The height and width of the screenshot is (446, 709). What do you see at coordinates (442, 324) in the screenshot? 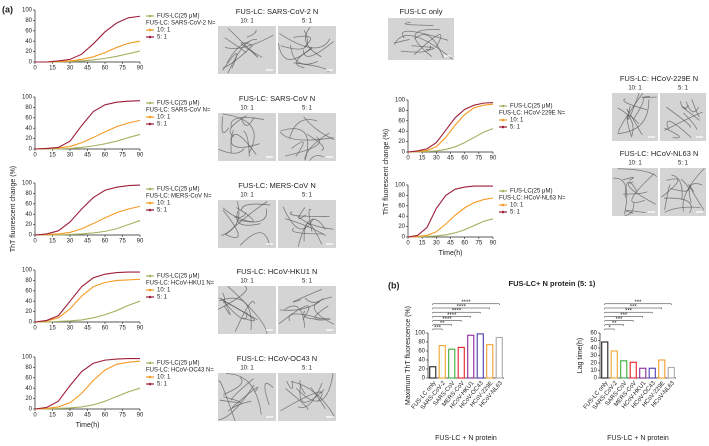
I see `significance-label: **` at bounding box center [442, 324].